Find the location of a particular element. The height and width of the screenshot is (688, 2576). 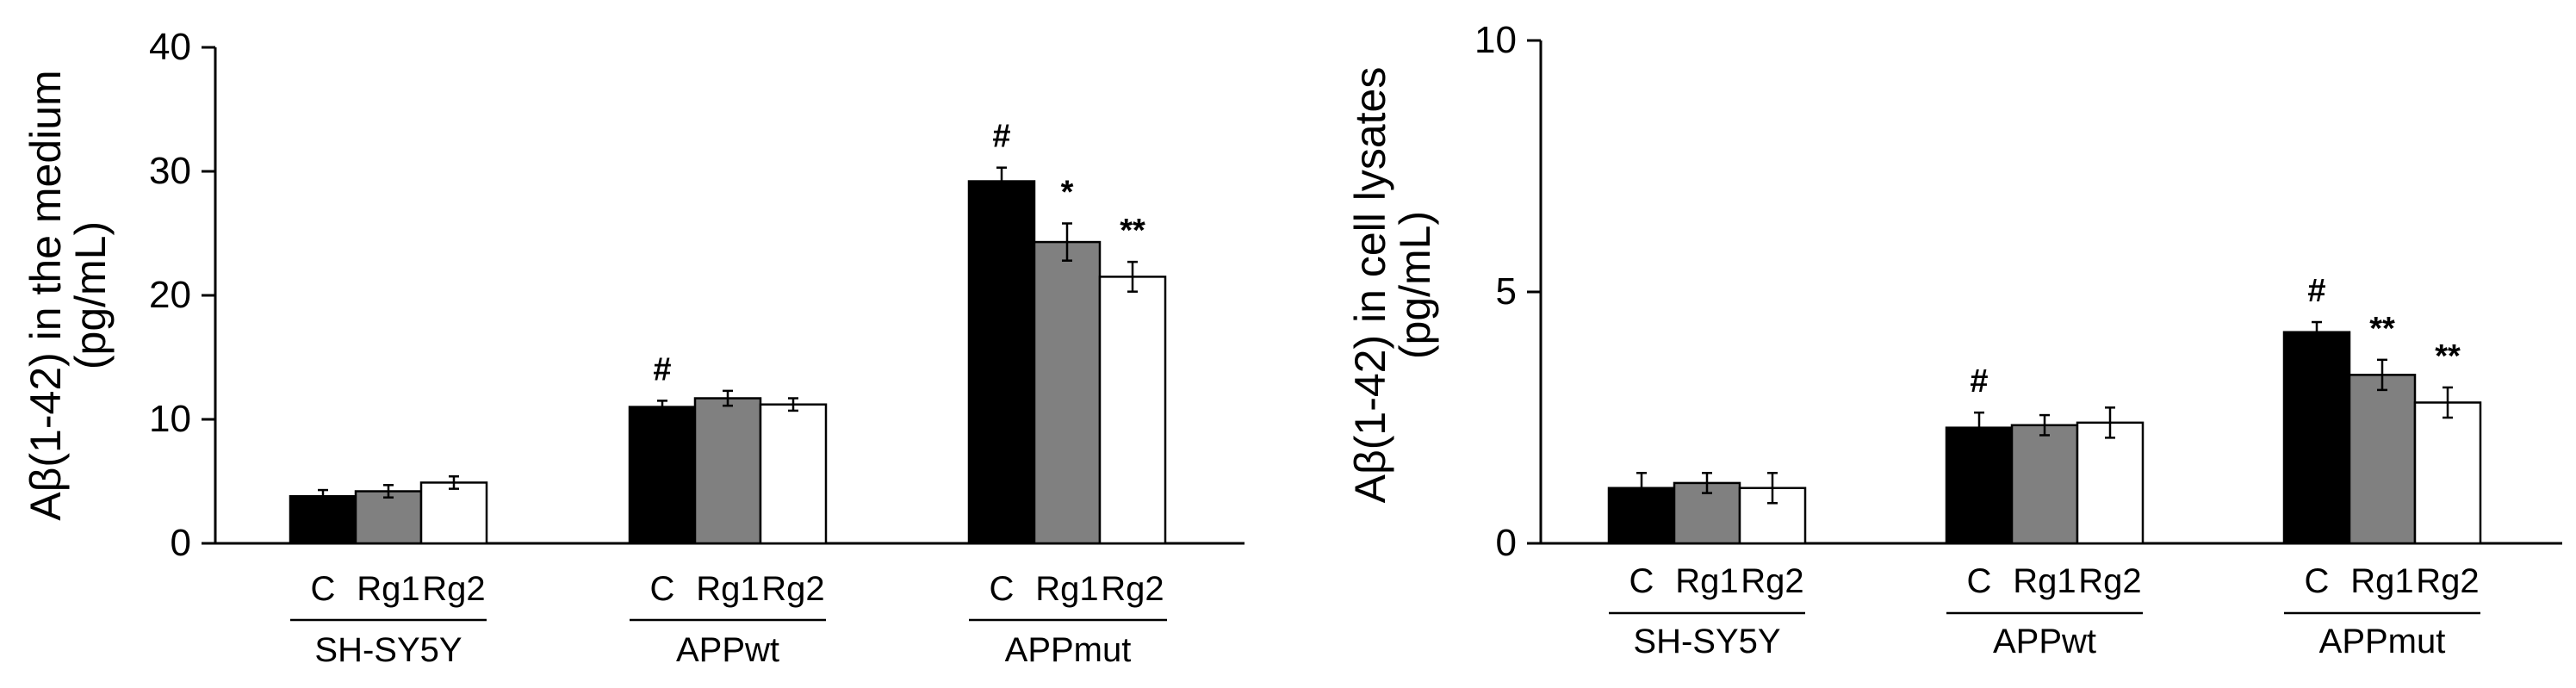

bar-sh-sy5y-c is located at coordinates (323, 520).